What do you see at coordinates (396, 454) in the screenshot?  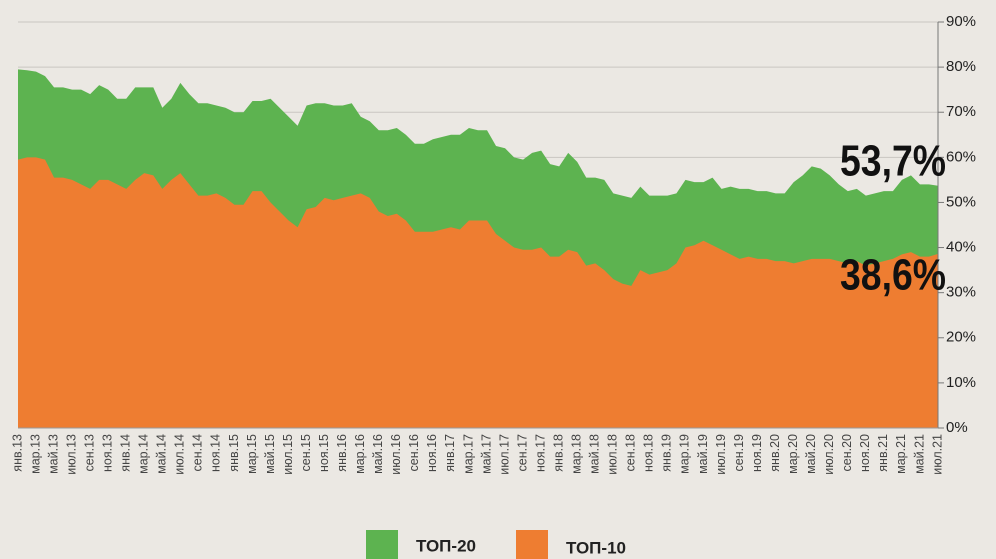 I see `x-tick-label: июл.16` at bounding box center [396, 454].